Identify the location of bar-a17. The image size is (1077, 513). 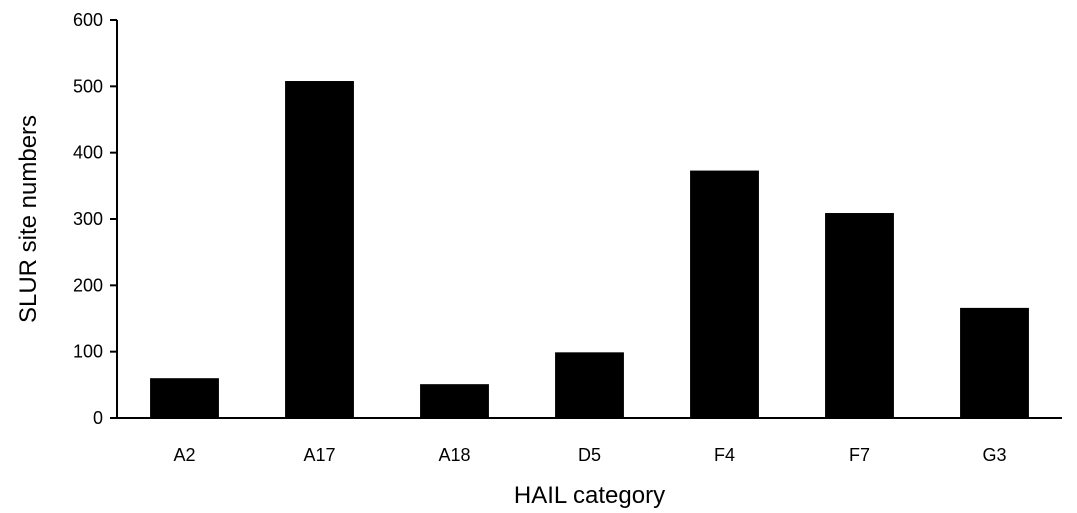
(319, 249).